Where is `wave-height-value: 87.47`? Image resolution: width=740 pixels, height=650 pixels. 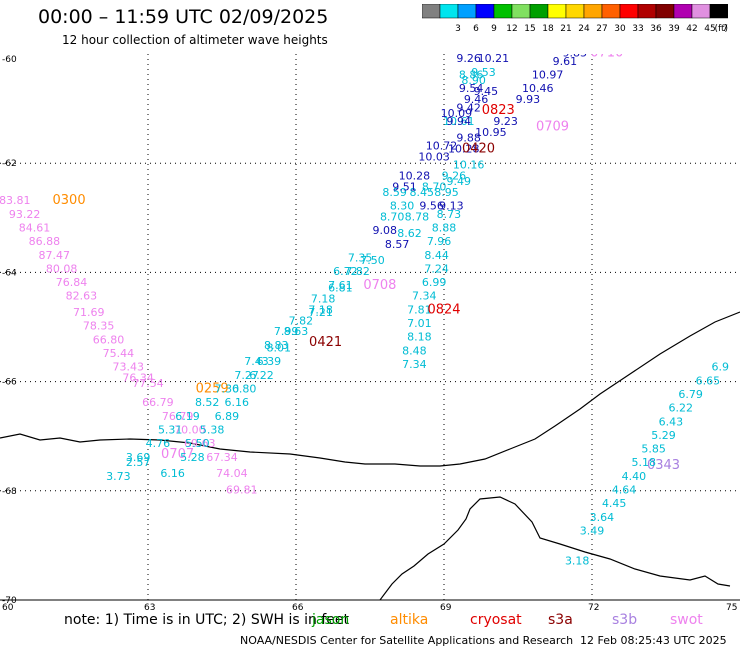
wave-height-value: 87.47 is located at coordinates (55, 255).